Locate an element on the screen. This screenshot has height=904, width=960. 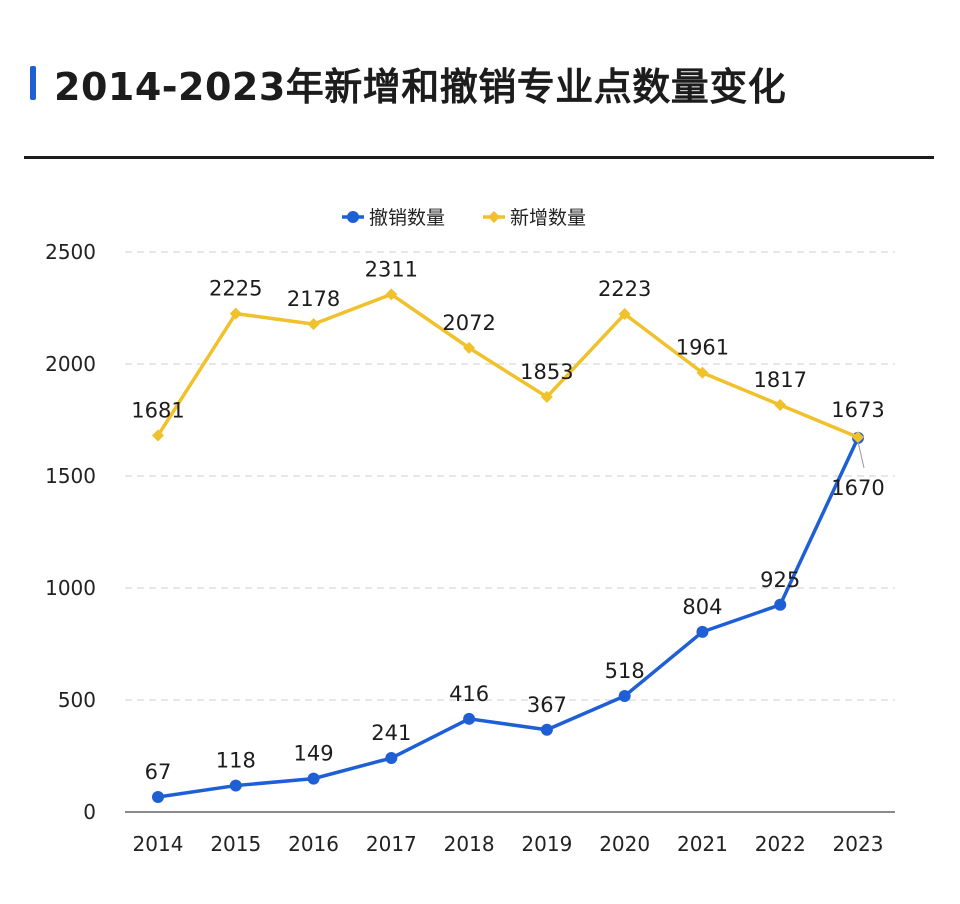
x-tick-label: 2014 is located at coordinates (158, 844).